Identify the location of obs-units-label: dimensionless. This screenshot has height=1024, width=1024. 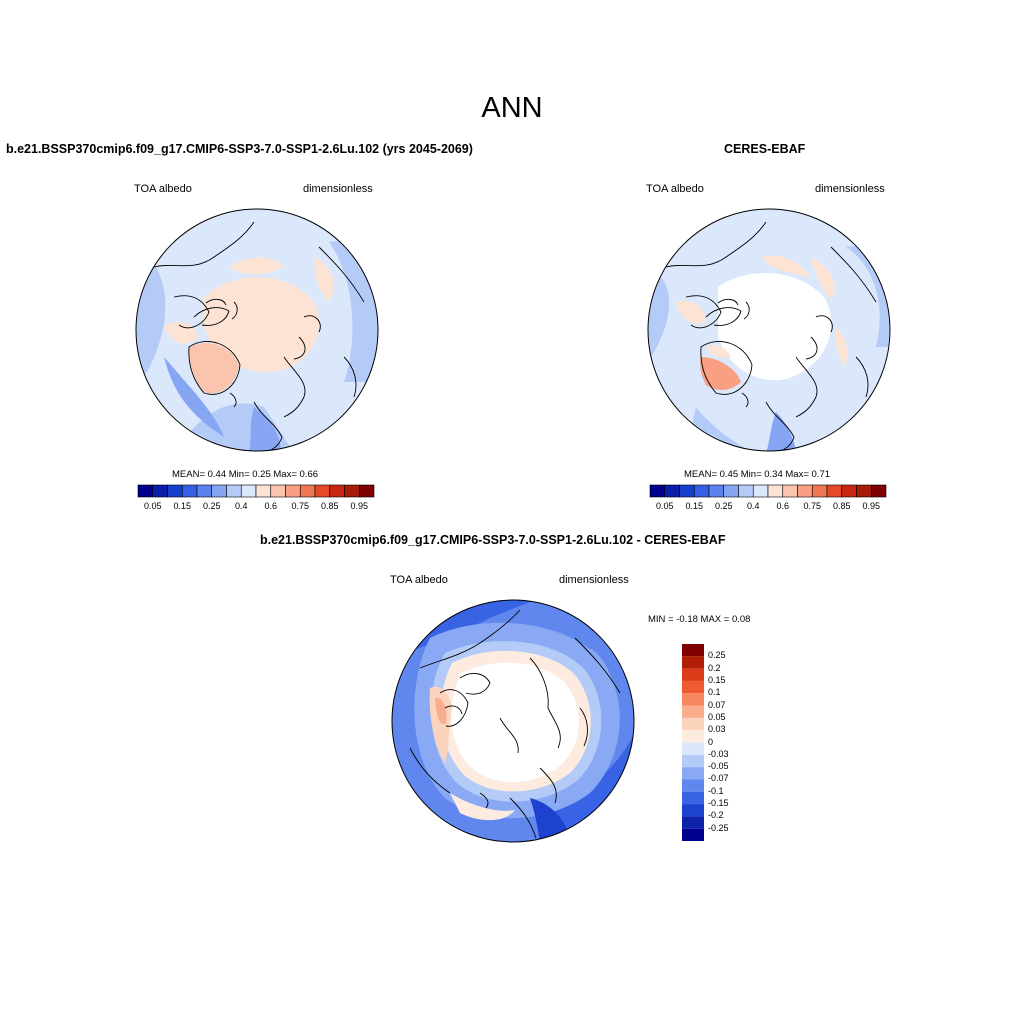
(850, 189).